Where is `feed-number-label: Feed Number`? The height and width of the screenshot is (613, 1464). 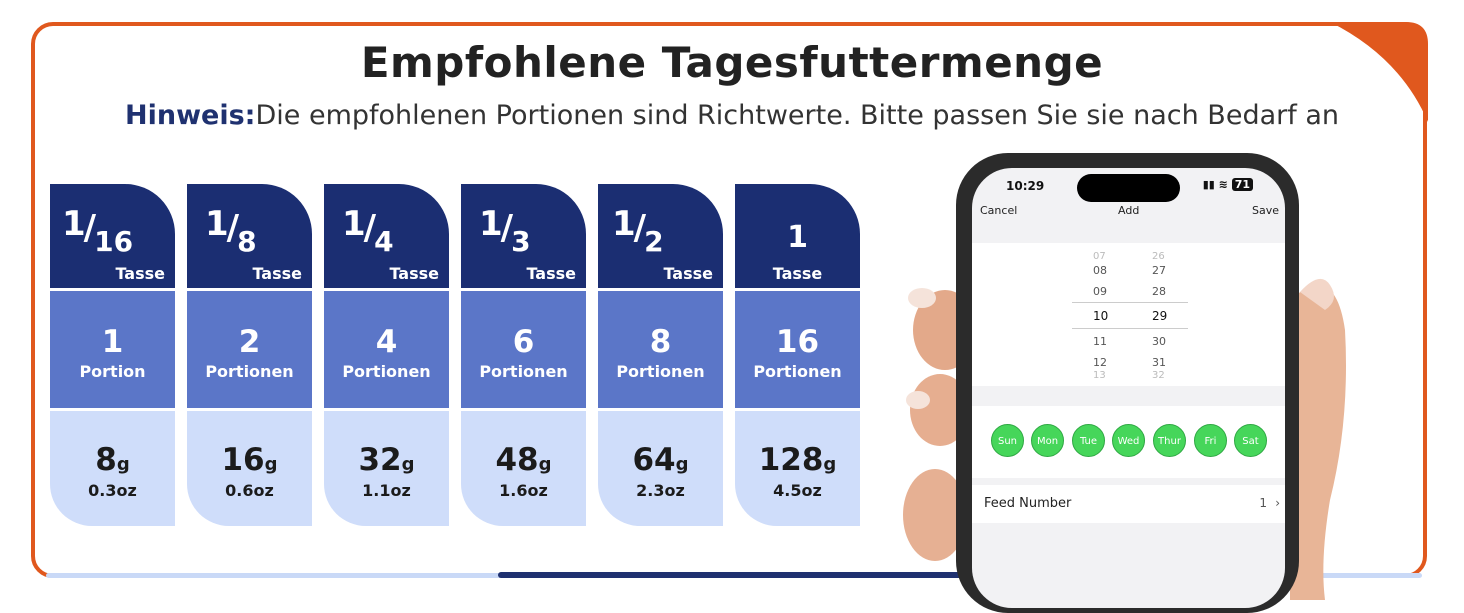
feed-number-label: Feed Number is located at coordinates (1028, 503).